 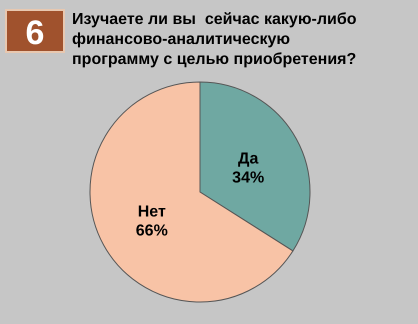 What do you see at coordinates (35, 33) in the screenshot?
I see `text: 6` at bounding box center [35, 33].